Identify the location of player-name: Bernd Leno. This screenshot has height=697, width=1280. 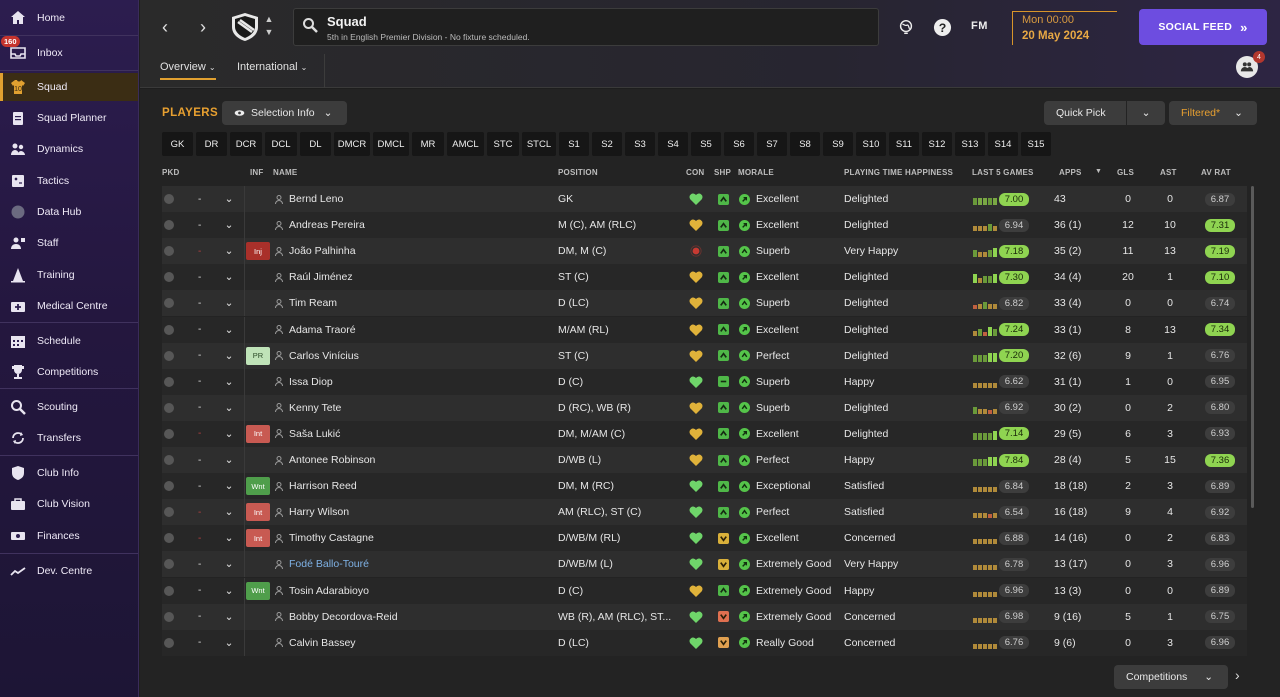
(316, 199).